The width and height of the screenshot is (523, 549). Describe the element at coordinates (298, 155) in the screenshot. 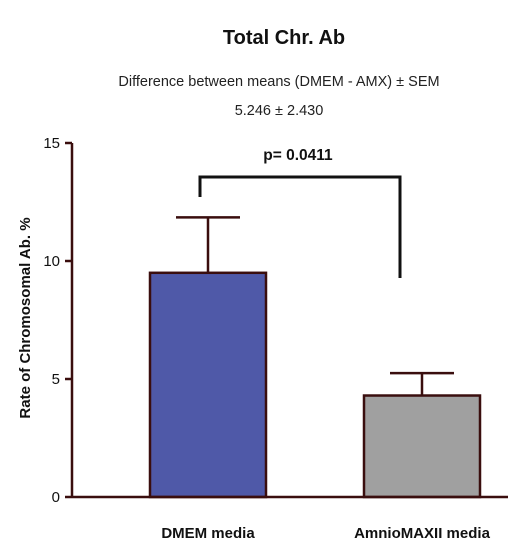

I see `significance-label: p= 0.0411` at that location.